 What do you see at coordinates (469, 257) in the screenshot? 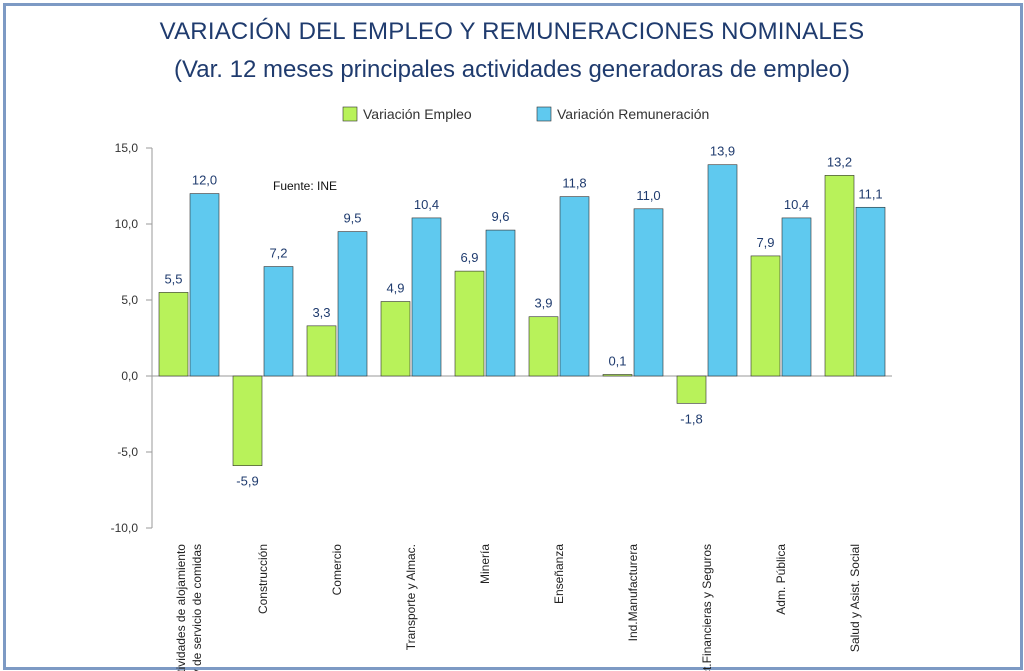
I see `data-label: 6,9` at bounding box center [469, 257].